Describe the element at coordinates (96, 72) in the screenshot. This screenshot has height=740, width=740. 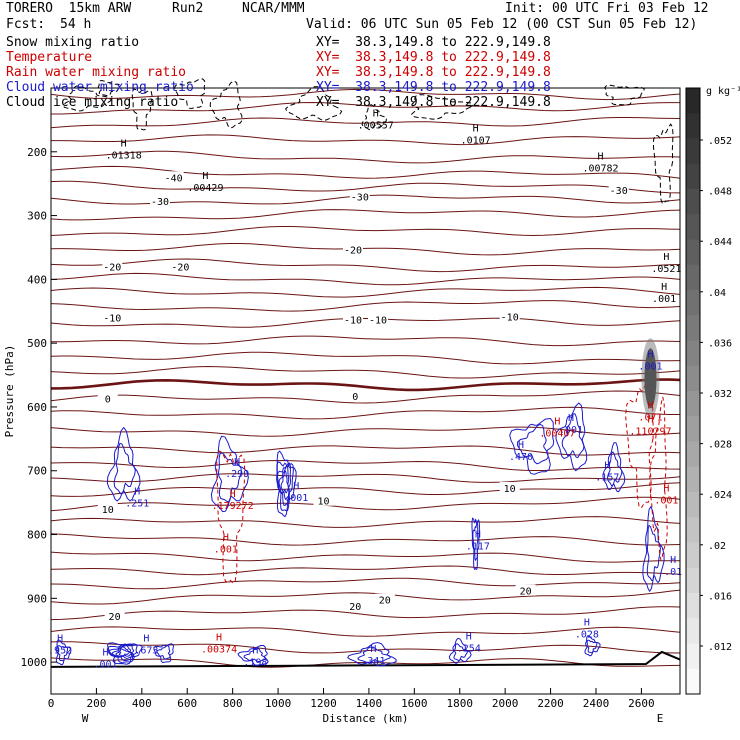
I see `field-name: Rain water mixing ratio` at that location.